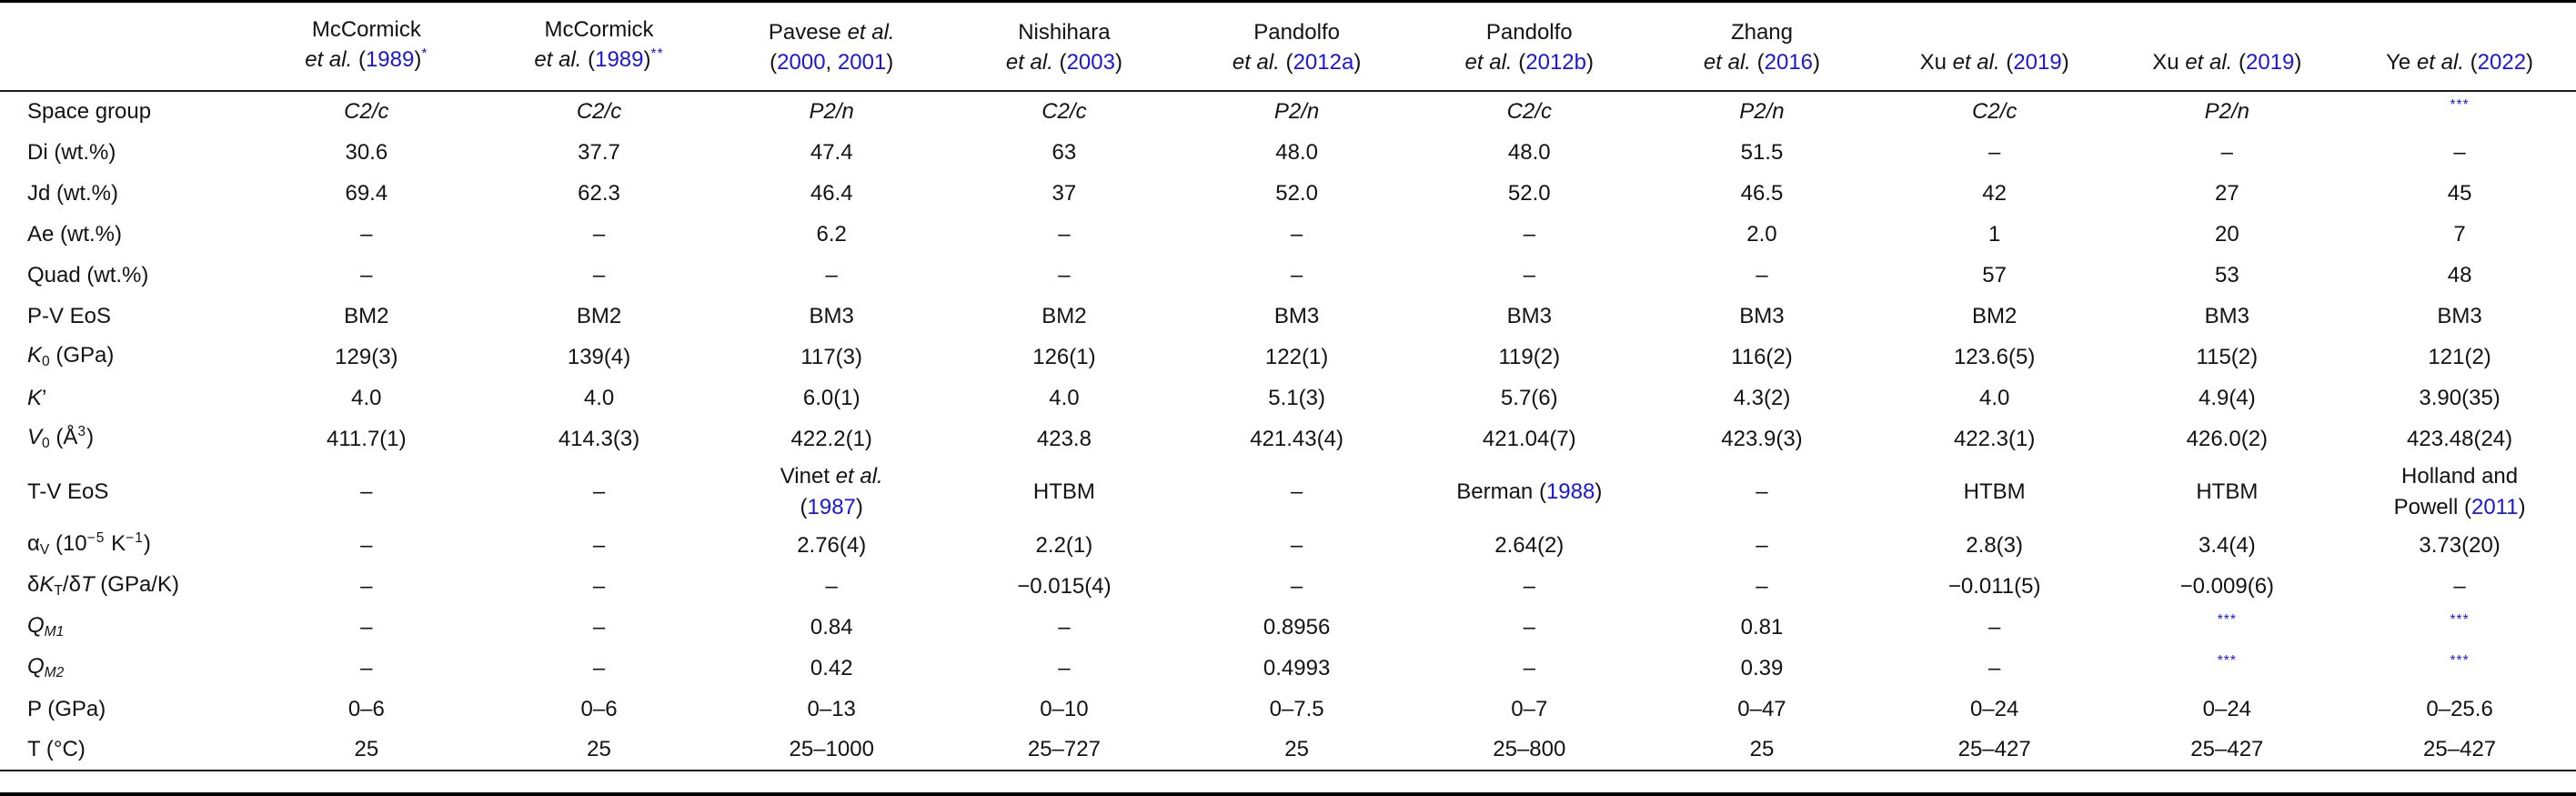  Describe the element at coordinates (2460, 476) in the screenshot. I see `text-segment: Holland and` at that location.